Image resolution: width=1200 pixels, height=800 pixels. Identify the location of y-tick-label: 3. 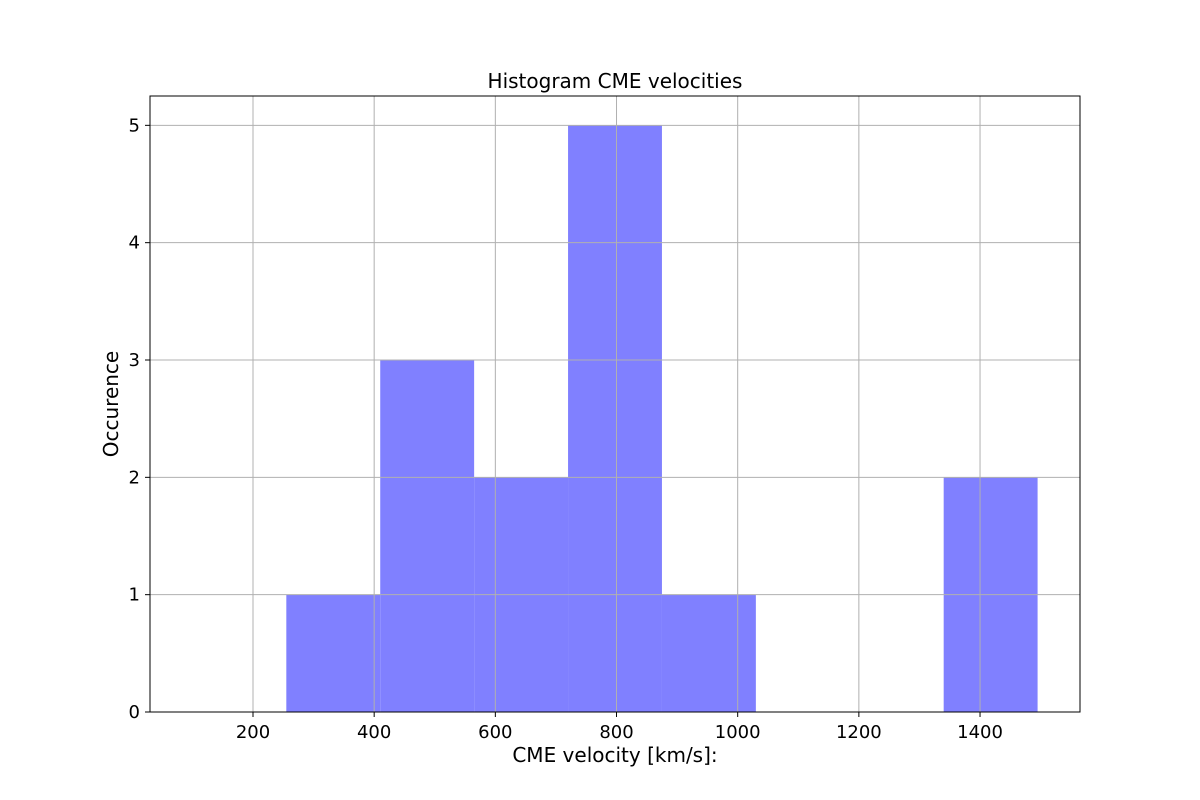
(134, 360).